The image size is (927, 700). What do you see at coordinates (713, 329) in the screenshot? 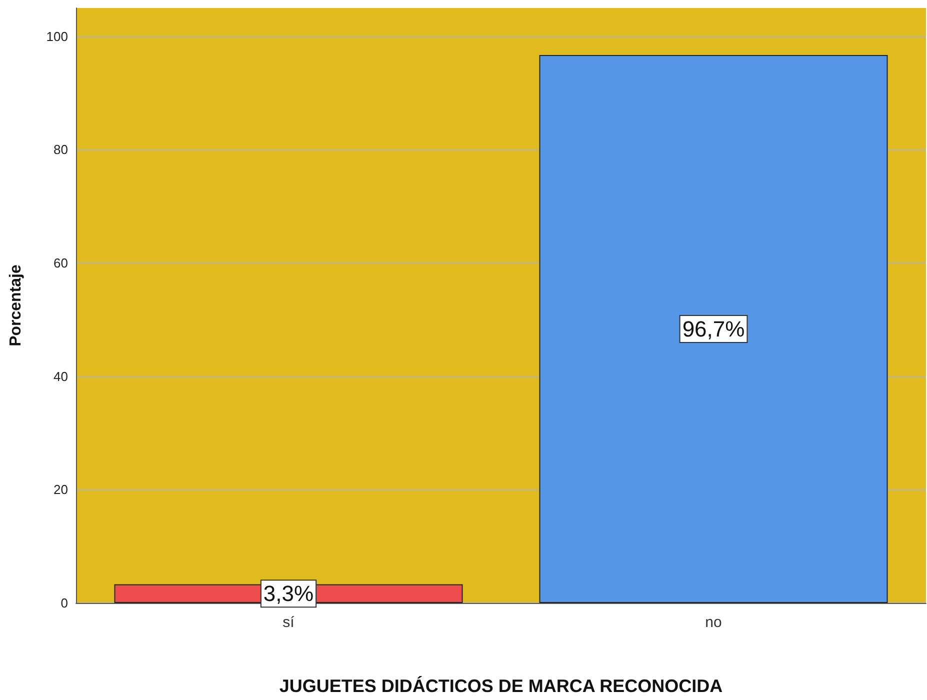
I see `data-label: 96,7%` at bounding box center [713, 329].